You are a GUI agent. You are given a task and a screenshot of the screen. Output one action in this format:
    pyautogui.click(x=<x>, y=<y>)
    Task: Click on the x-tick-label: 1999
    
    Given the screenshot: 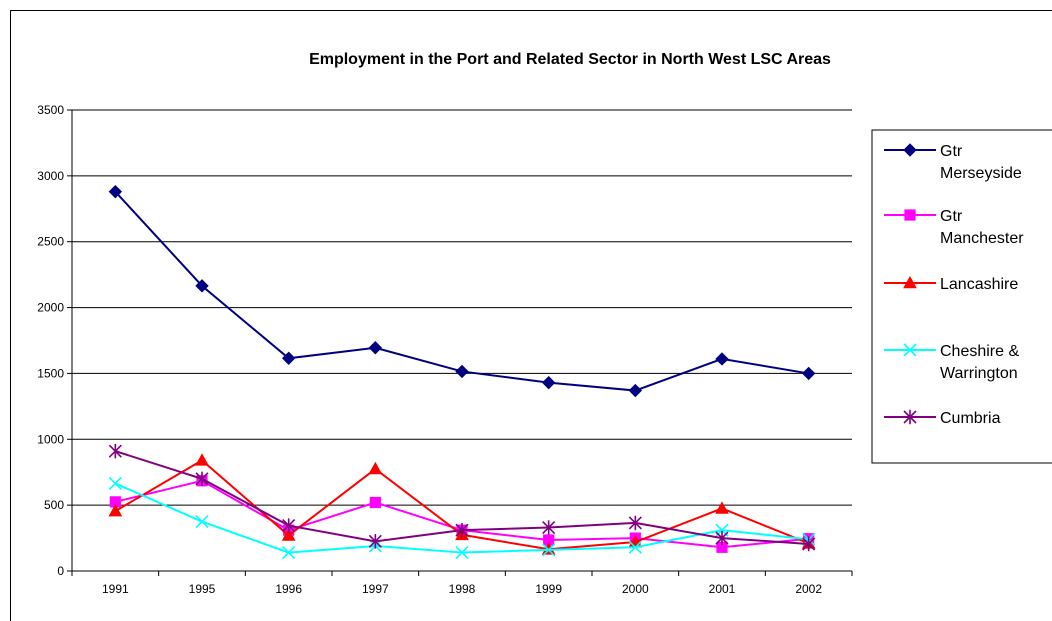 What is the action you would take?
    pyautogui.click(x=548, y=589)
    